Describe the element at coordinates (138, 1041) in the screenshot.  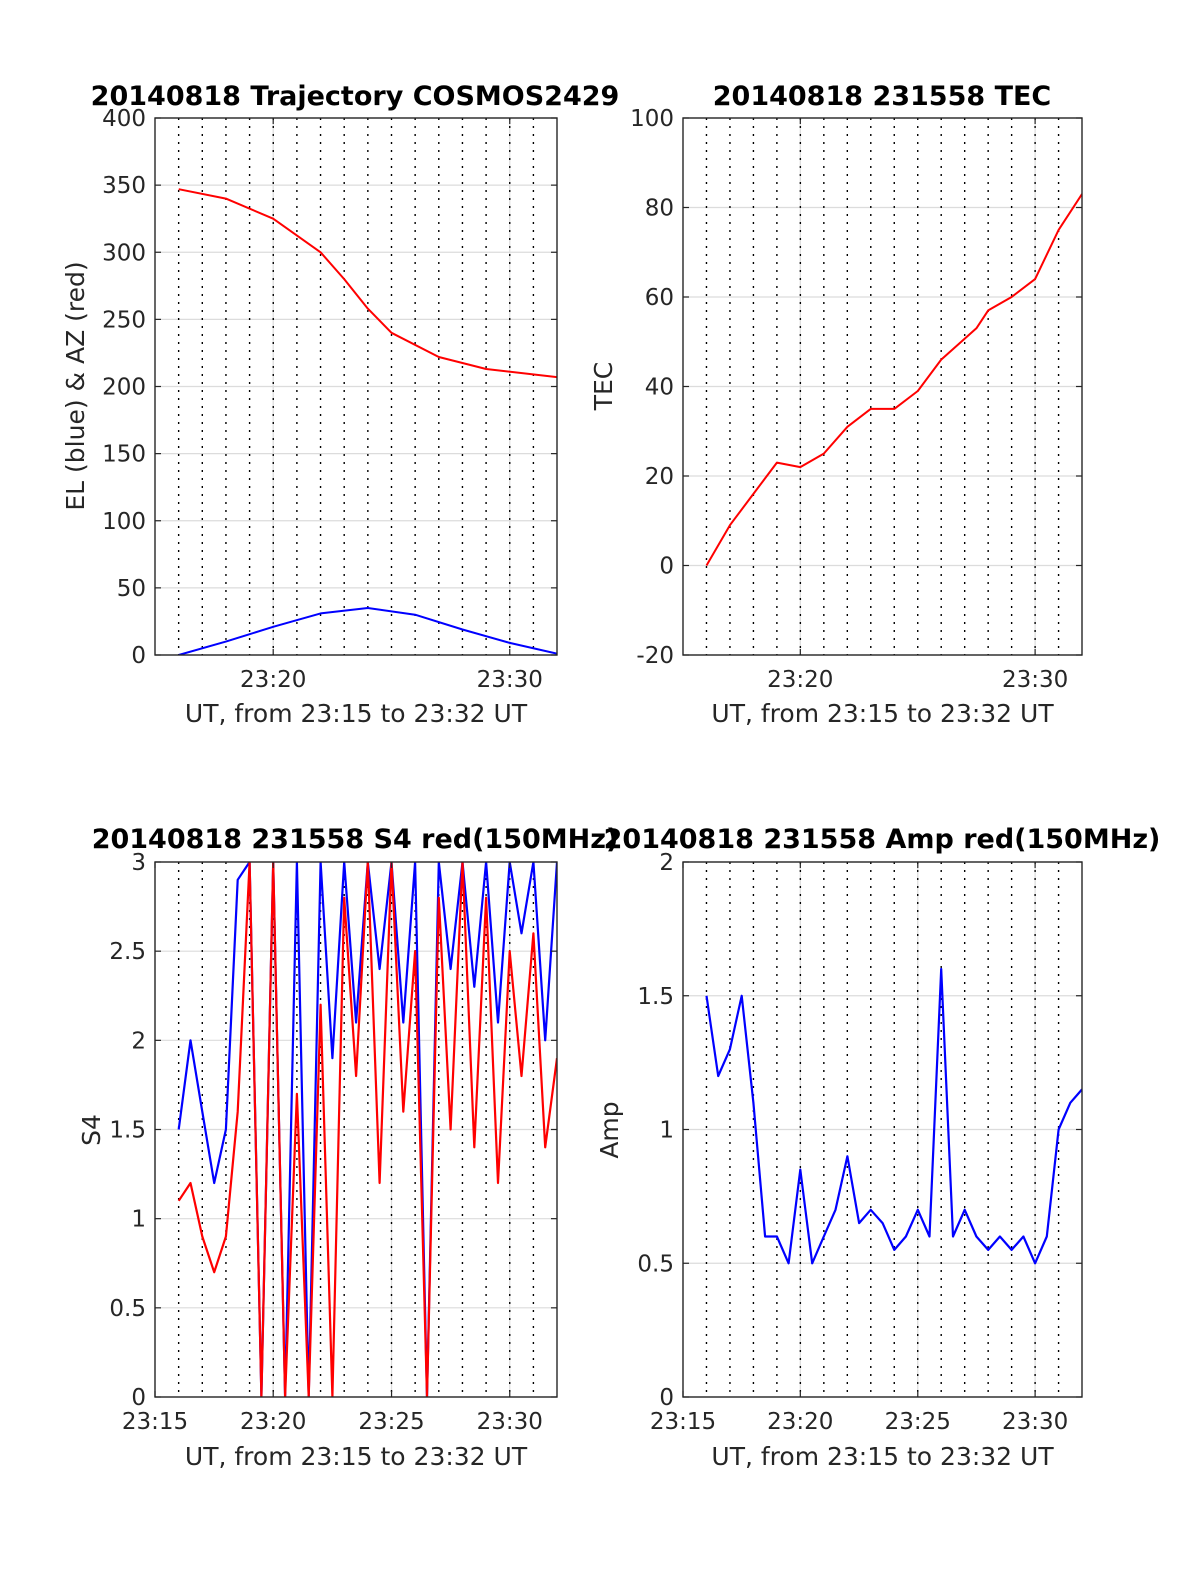
I see `s4-ytick-label: 2` at that location.